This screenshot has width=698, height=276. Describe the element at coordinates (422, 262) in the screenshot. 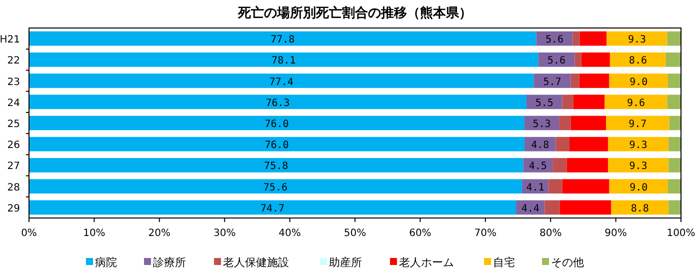

I see `legend-item: 老人ホーム` at that location.